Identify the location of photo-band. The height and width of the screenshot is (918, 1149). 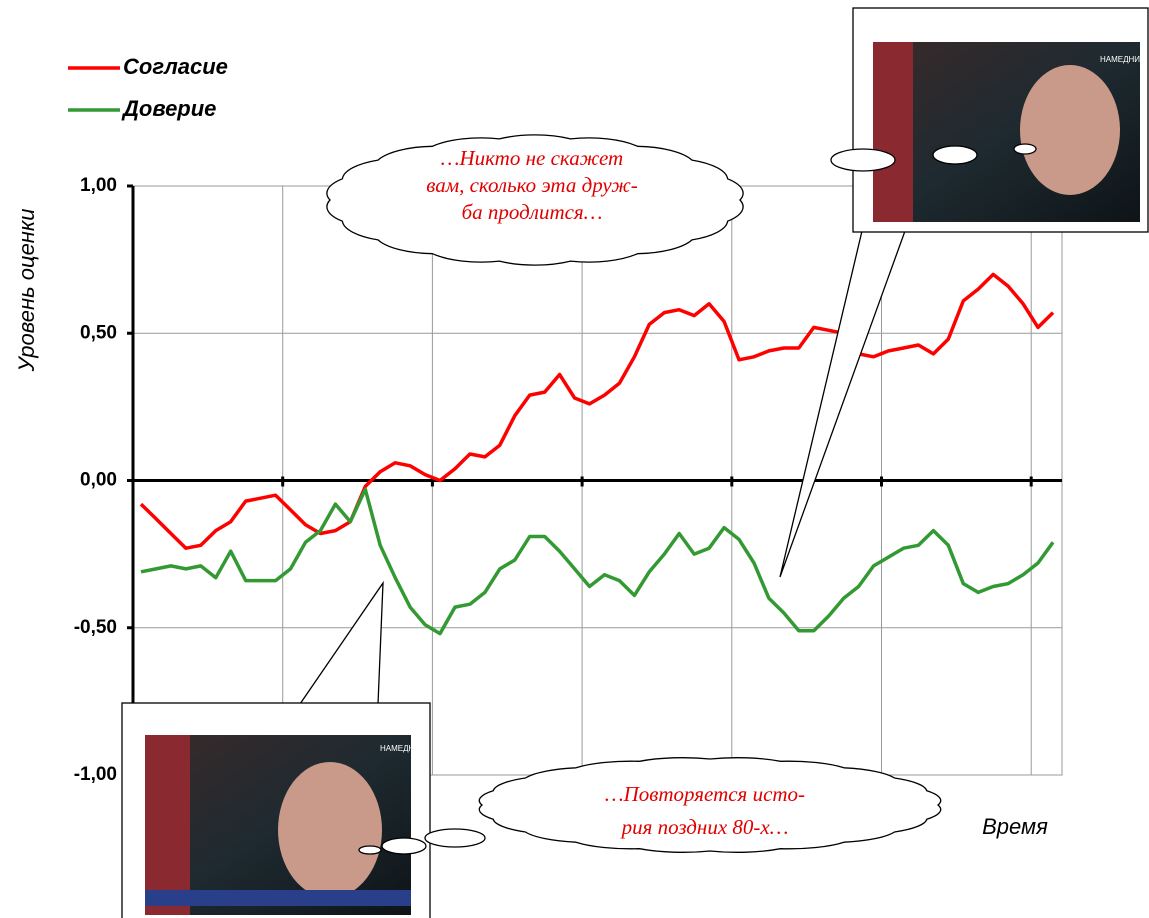
(278, 898).